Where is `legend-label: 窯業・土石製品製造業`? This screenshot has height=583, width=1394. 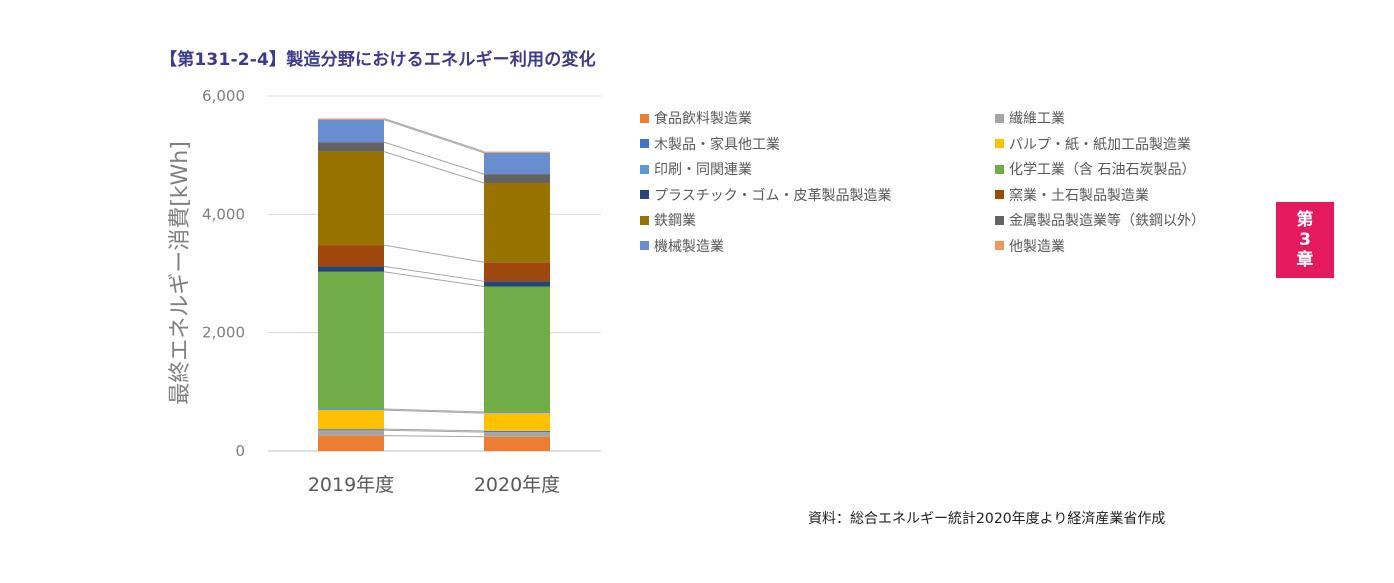
legend-label: 窯業・土石製品製造業 is located at coordinates (1079, 195).